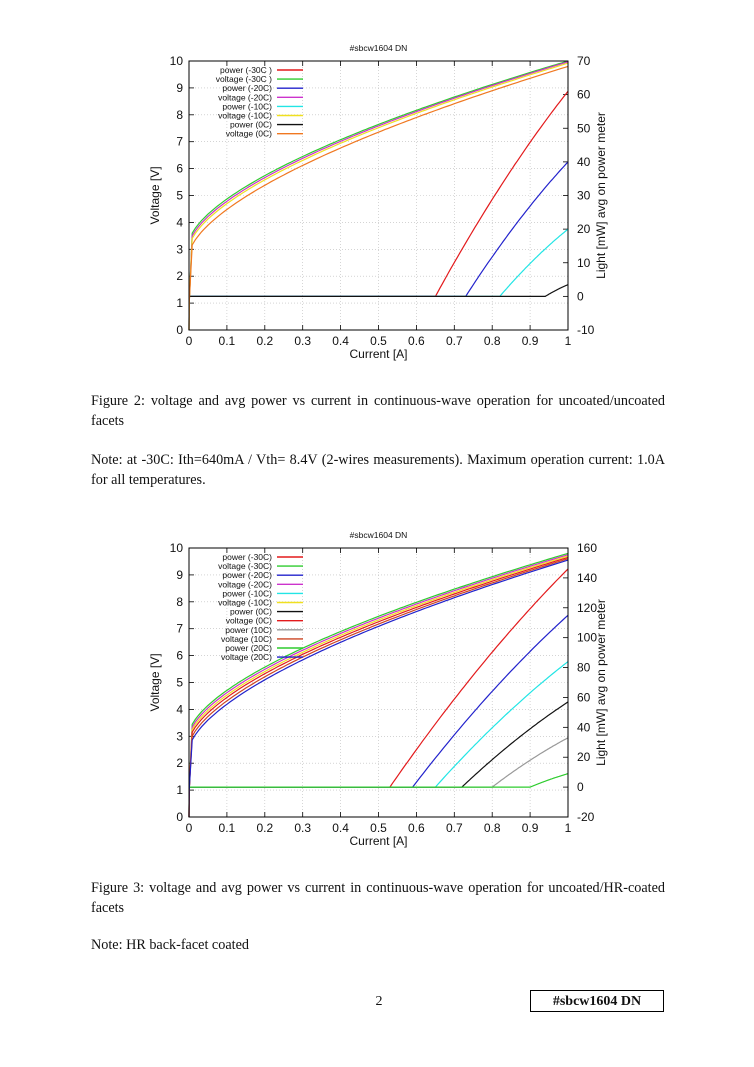 This screenshot has height=1067, width=754. Describe the element at coordinates (584, 61) in the screenshot. I see `y2-tick-label: 70` at that location.